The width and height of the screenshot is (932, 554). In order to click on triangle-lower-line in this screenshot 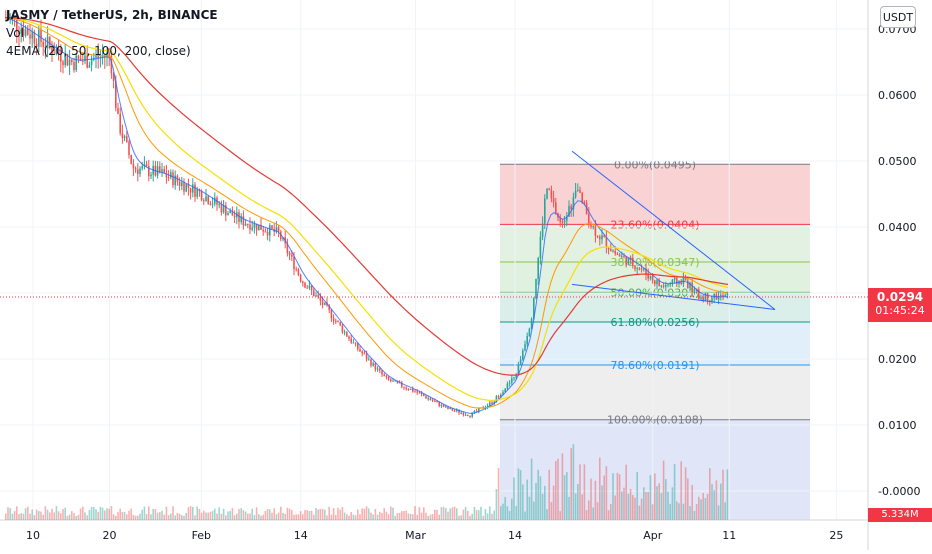, I will do `click(673, 296)`.